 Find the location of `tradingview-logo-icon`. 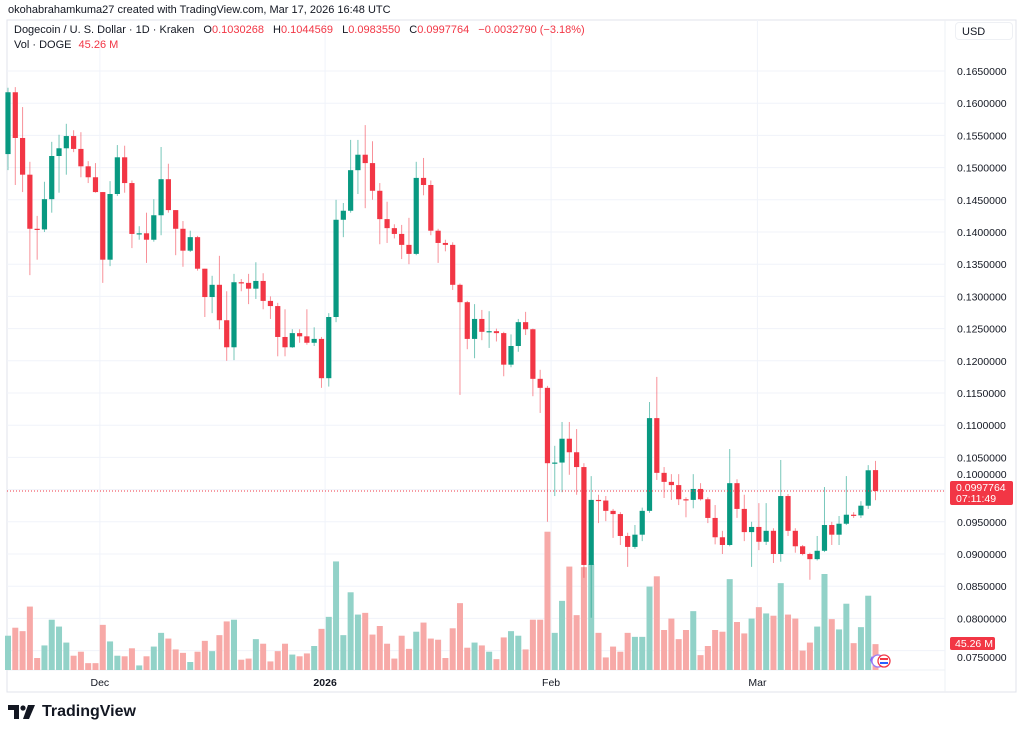

tradingview-logo-icon is located at coordinates (21, 712).